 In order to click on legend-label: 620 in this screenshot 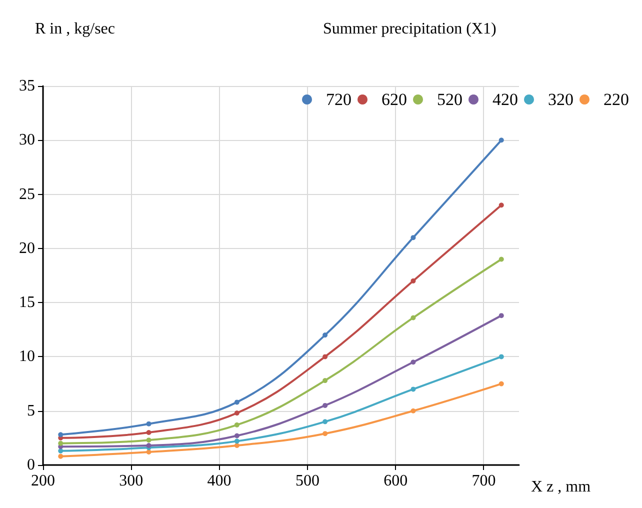, I will do `click(394, 99)`.